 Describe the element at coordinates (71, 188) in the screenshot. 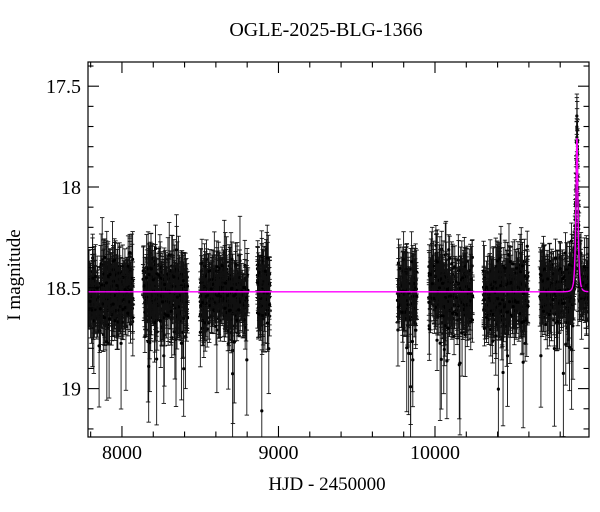

I see `y-tick-label: 18` at that location.